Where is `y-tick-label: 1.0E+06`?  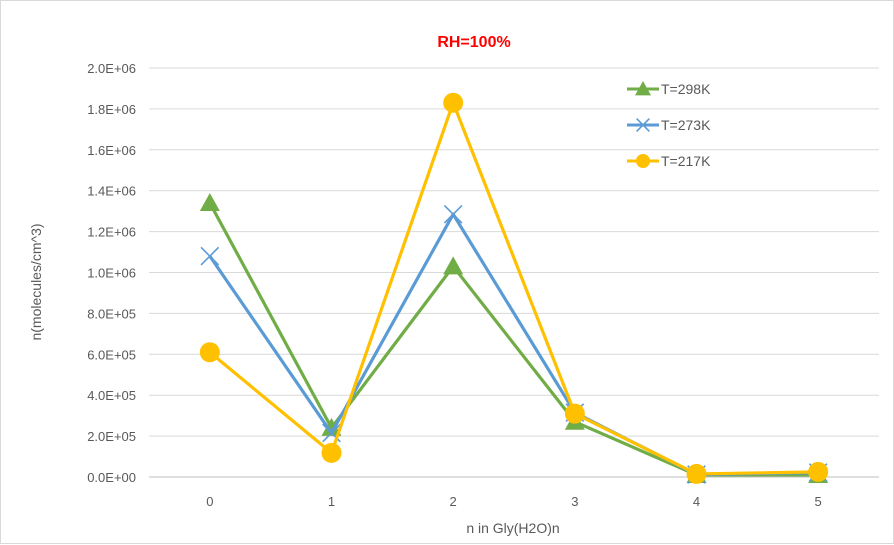
y-tick-label: 1.0E+06 is located at coordinates (111, 273).